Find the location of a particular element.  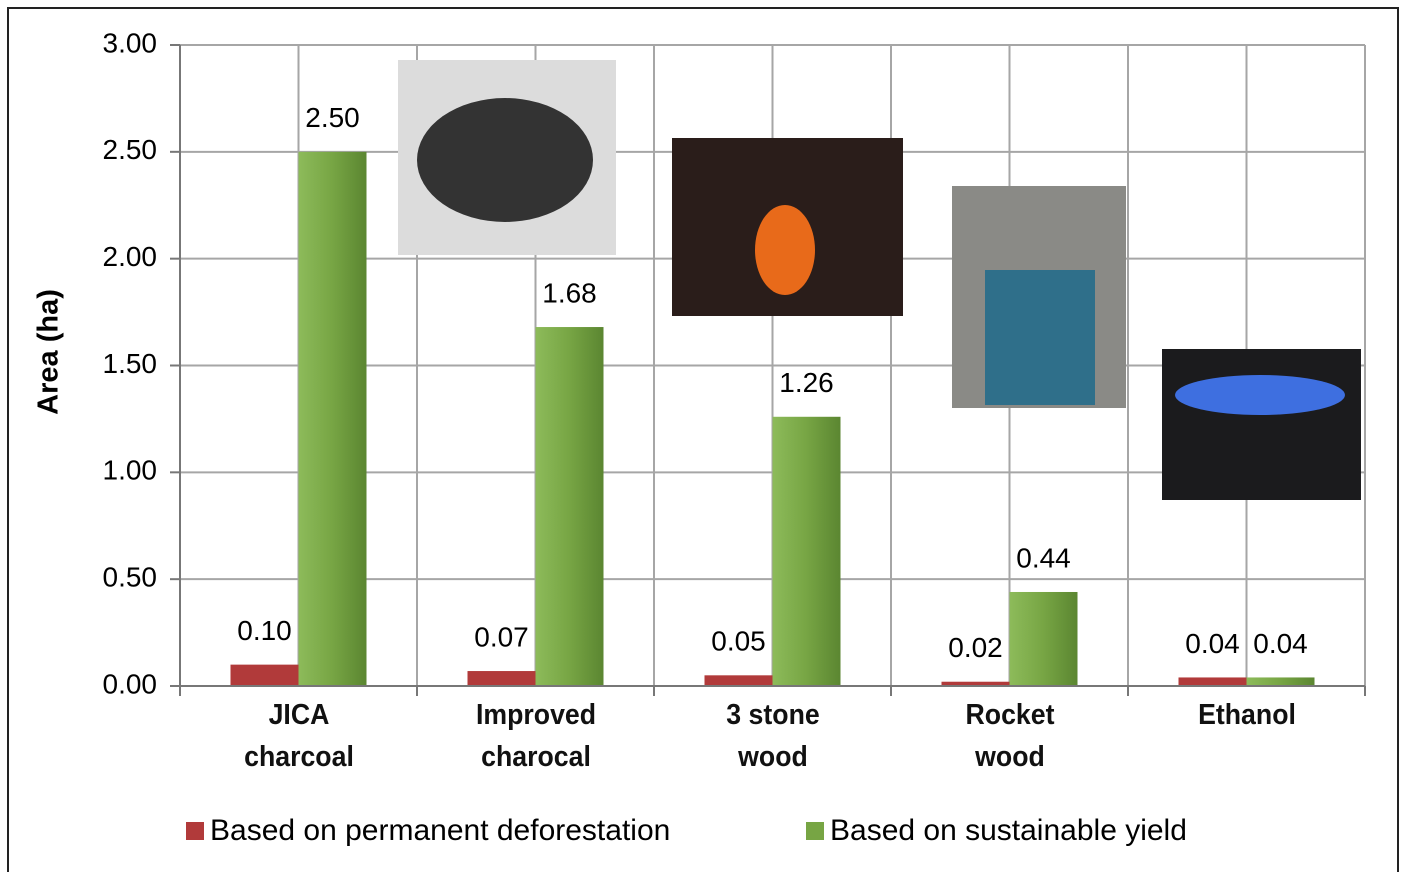

value-label: 0.02 is located at coordinates (975, 647).